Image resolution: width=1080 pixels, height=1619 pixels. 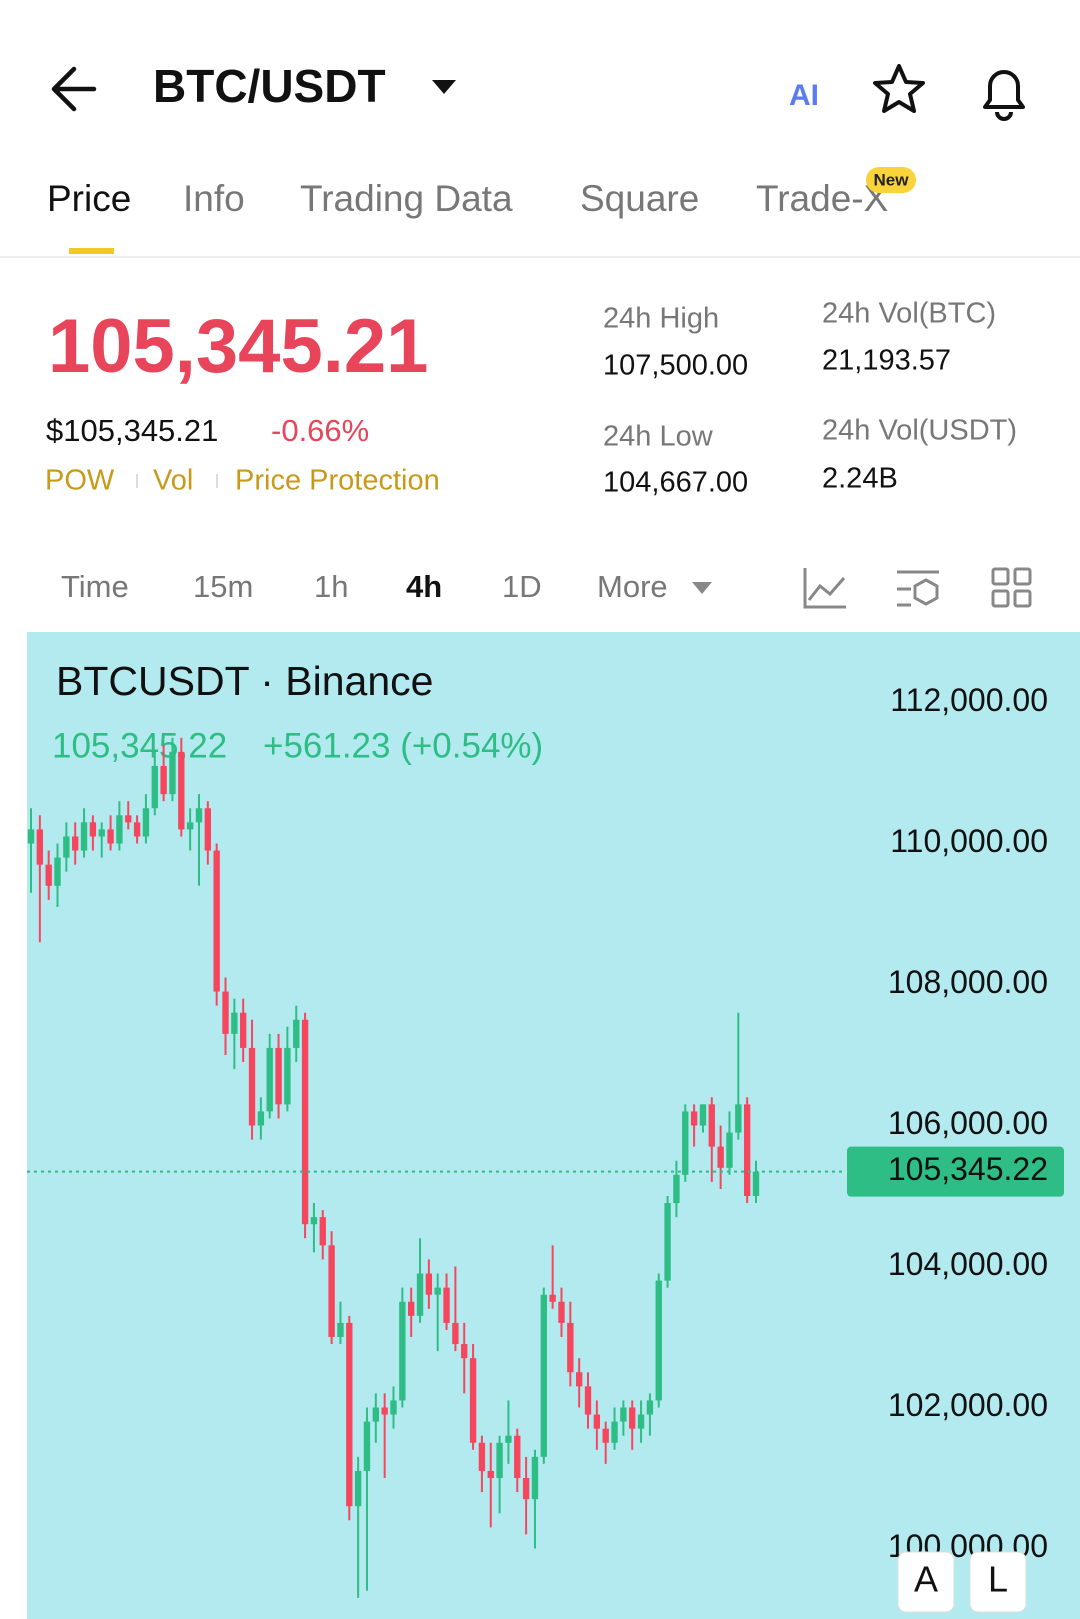 What do you see at coordinates (968, 982) in the screenshot?
I see `y-tick-label: 108,000.00` at bounding box center [968, 982].